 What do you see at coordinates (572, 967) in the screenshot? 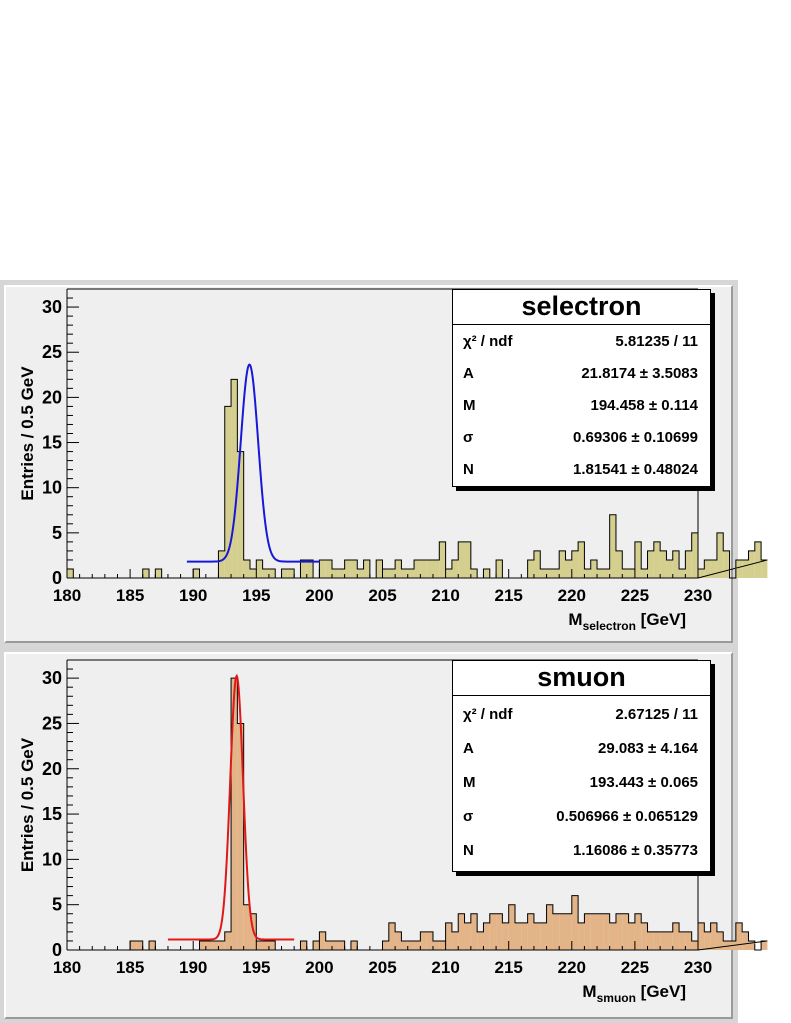
I see `x-tick-label: 220` at bounding box center [572, 967].